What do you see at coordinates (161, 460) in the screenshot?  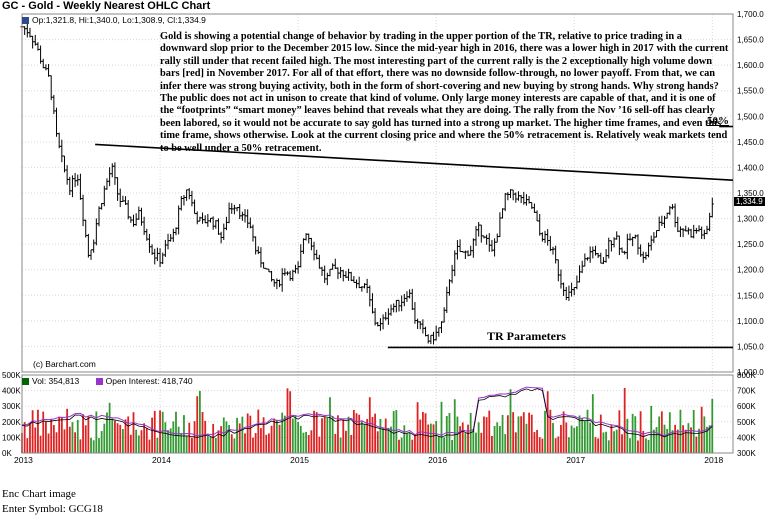 I see `year-label: 2014` at bounding box center [161, 460].